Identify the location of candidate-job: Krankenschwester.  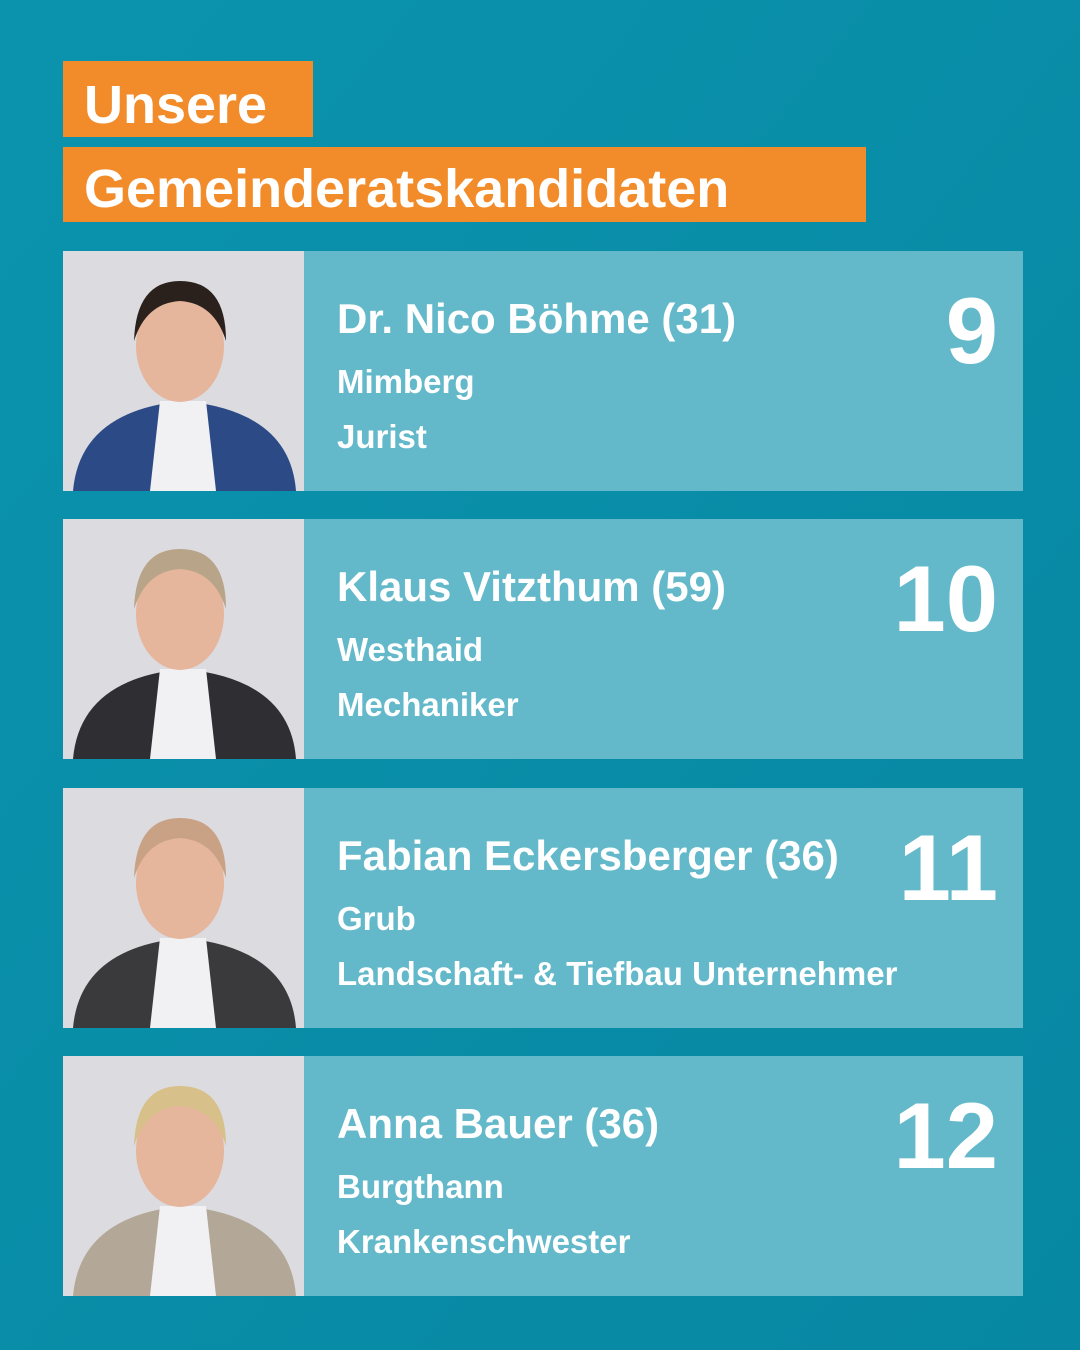
(484, 1241).